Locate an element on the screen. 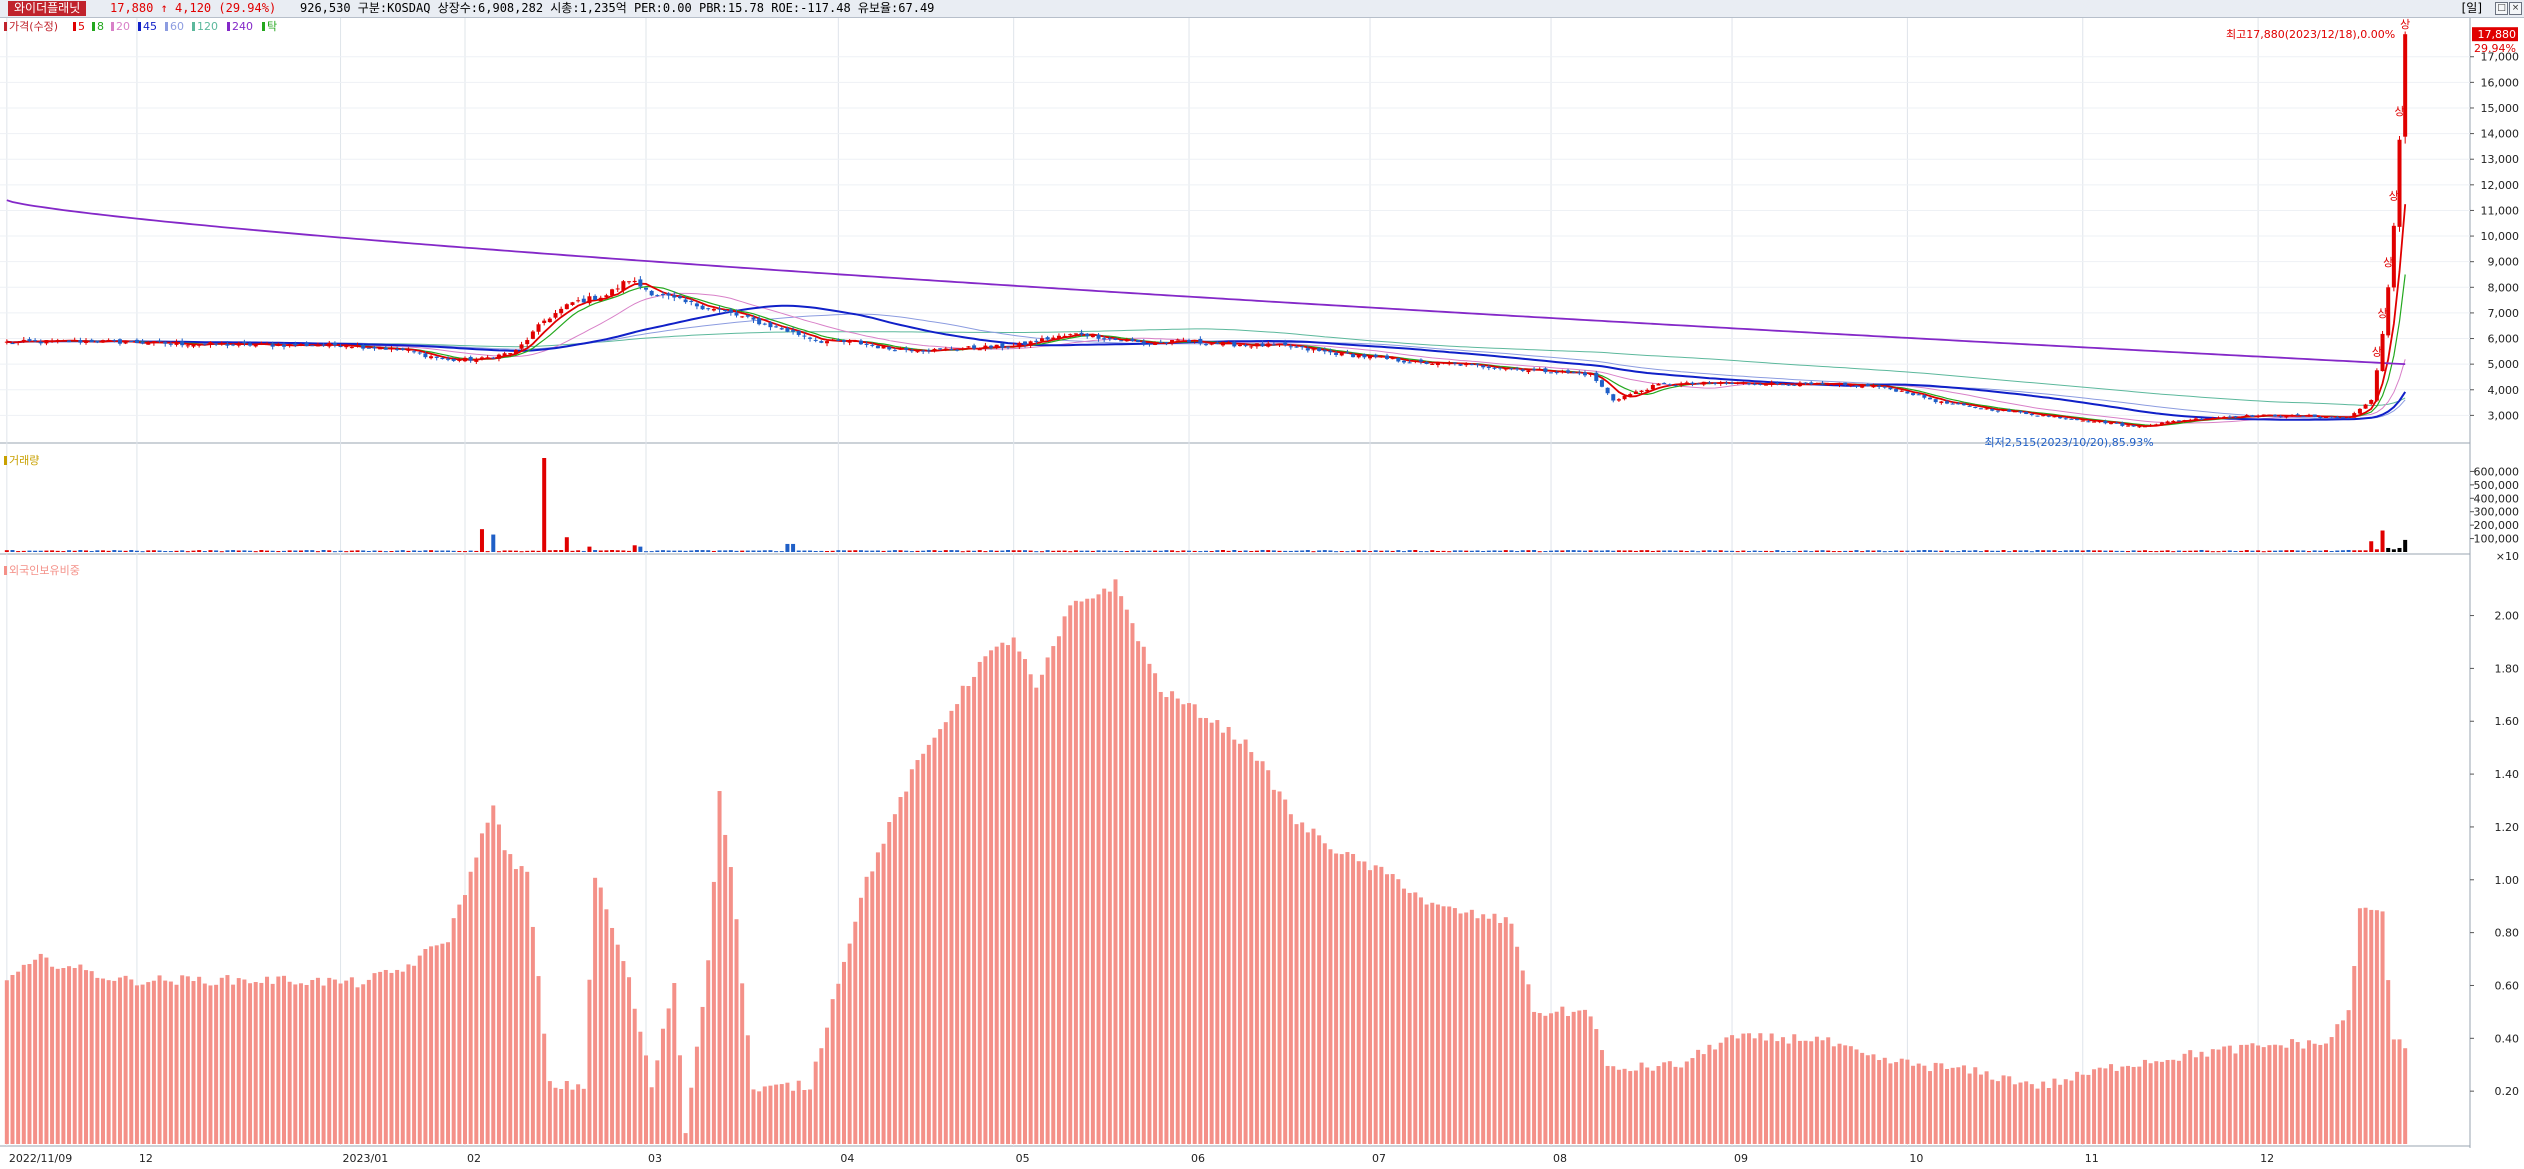  legend-entry: 8 is located at coordinates (100, 26).